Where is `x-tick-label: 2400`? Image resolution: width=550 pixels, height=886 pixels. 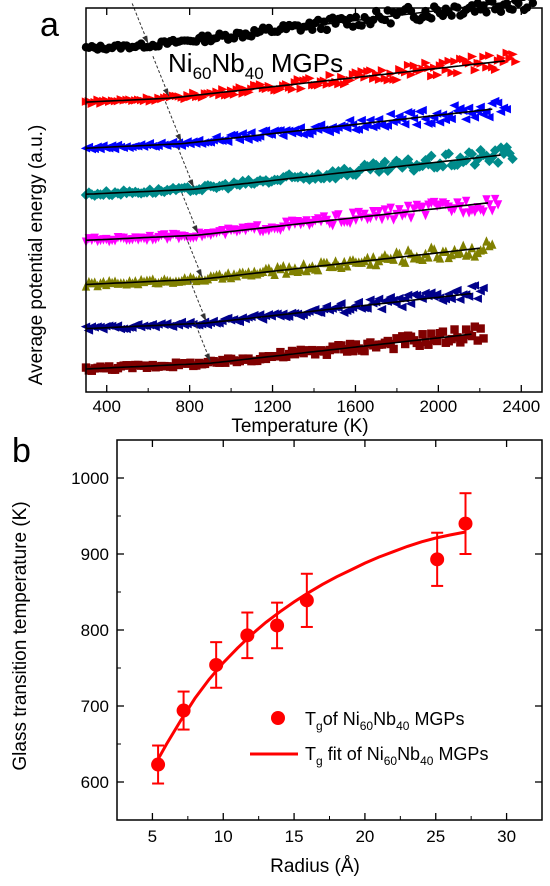
x-tick-label: 2400 is located at coordinates (521, 406).